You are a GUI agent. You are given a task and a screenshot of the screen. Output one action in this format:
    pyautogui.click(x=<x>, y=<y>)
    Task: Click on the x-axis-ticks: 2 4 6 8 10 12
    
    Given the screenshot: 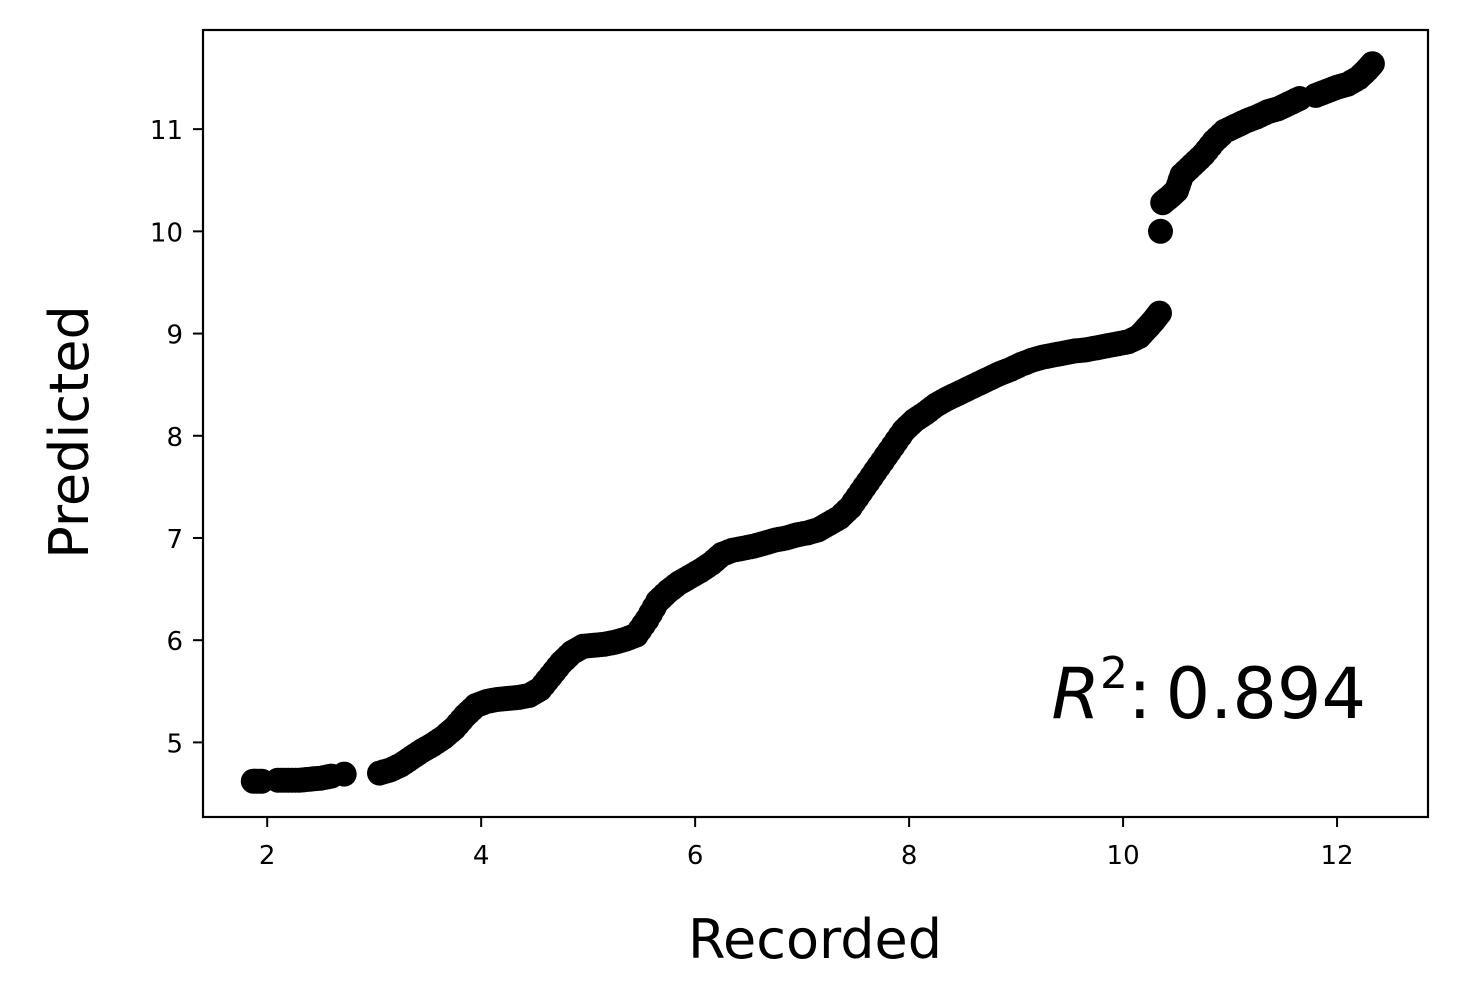 What is the action you would take?
    pyautogui.click(x=806, y=844)
    